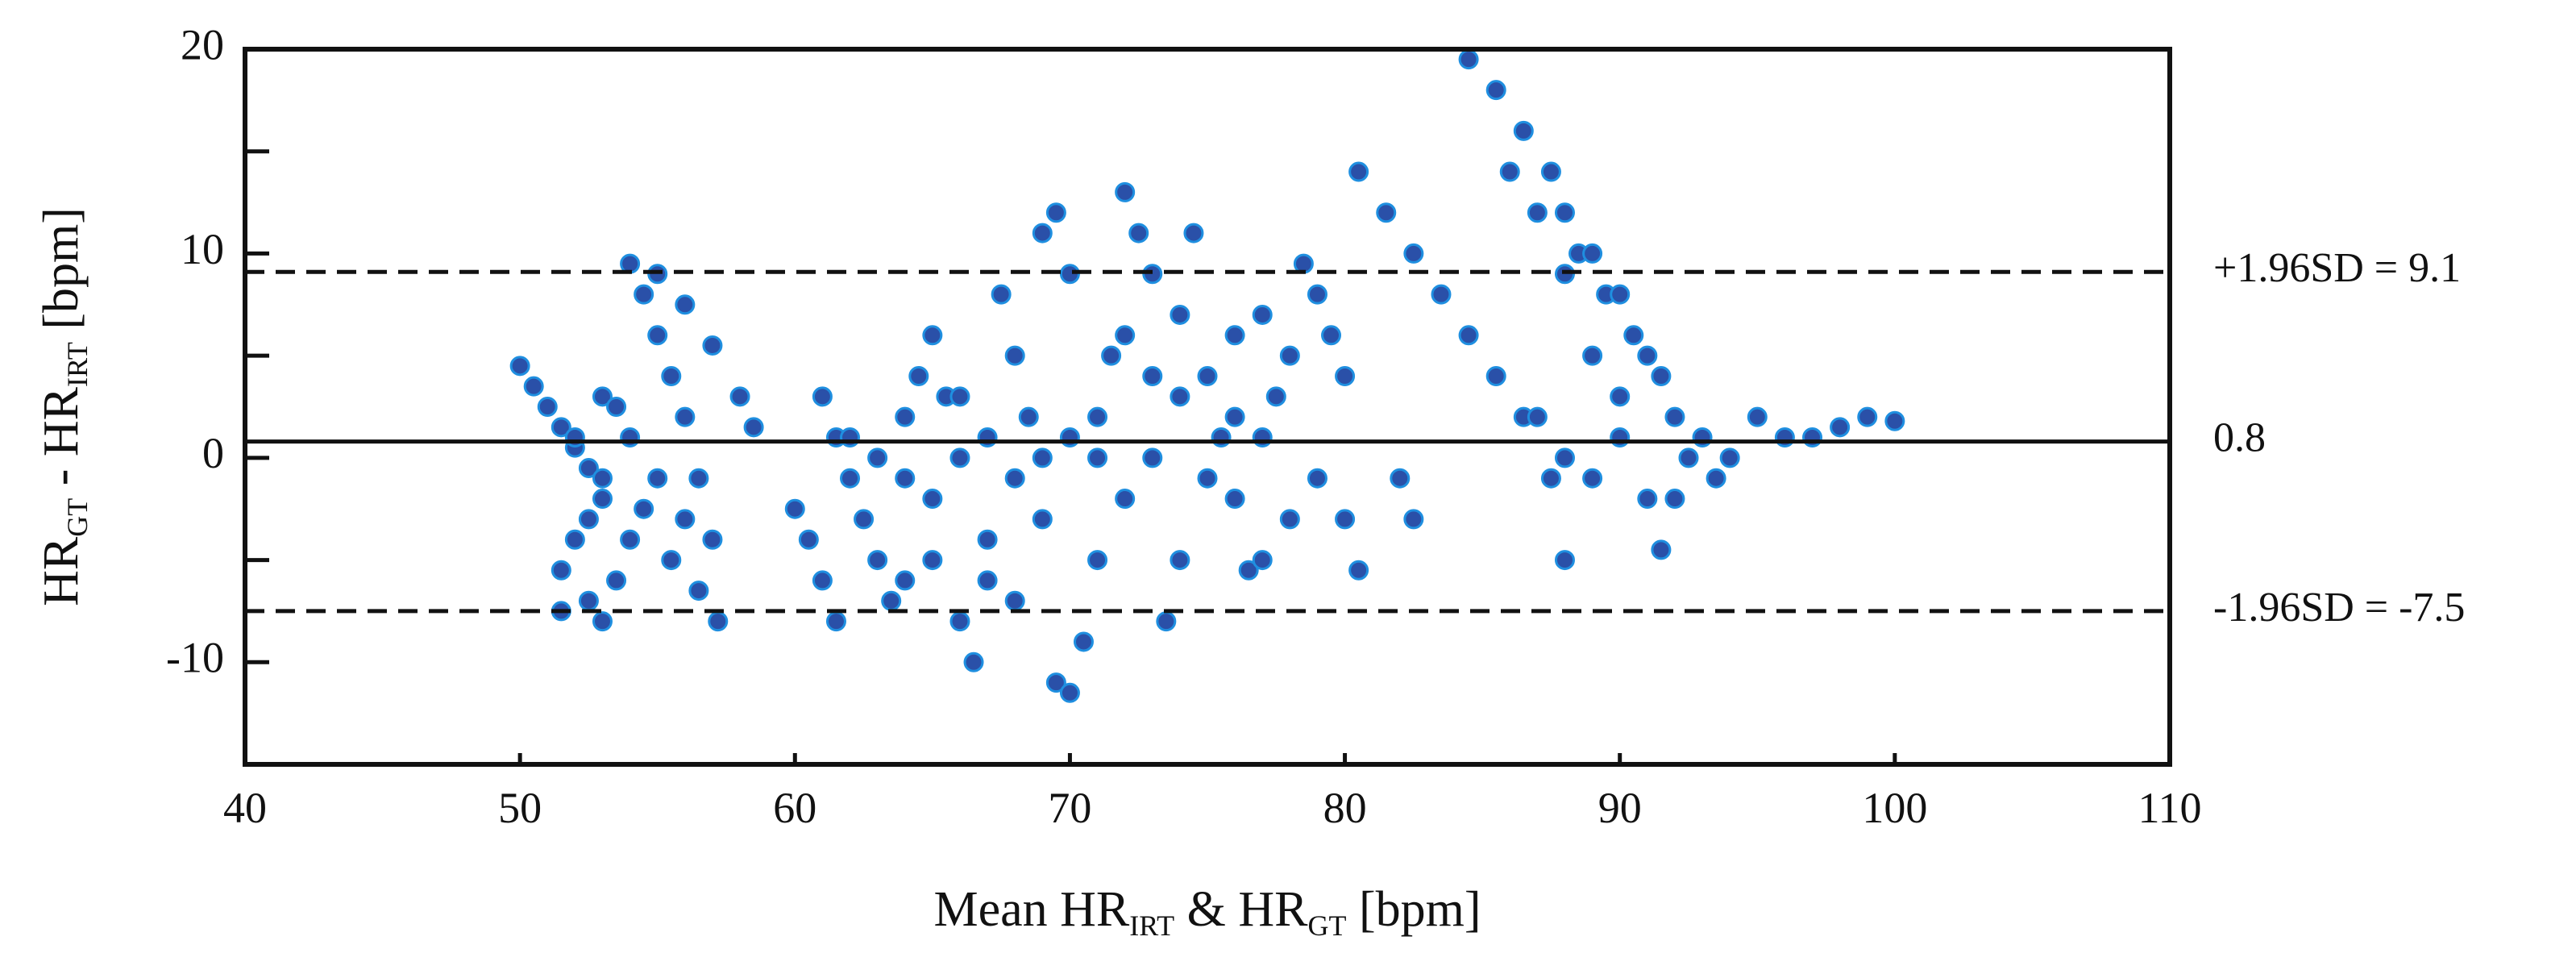  Describe the element at coordinates (1413, 909) in the screenshot. I see `label-part: [bpm]` at that location.